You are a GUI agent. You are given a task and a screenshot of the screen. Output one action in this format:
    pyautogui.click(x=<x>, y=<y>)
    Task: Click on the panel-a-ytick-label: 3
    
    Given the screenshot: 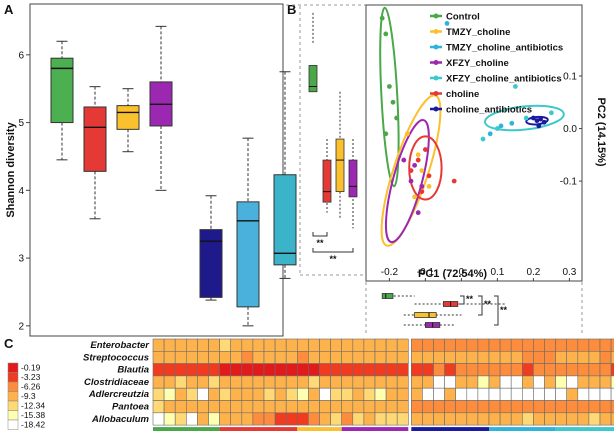 What is the action you would take?
    pyautogui.click(x=21, y=259)
    